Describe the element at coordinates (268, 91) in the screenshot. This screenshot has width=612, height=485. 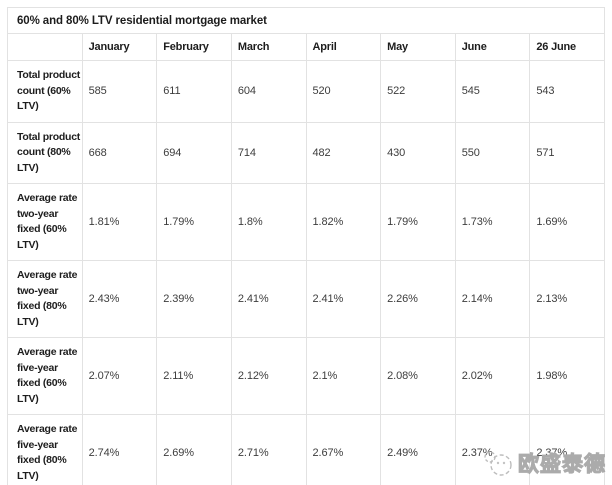
I see `table-cell: 604` at that location.